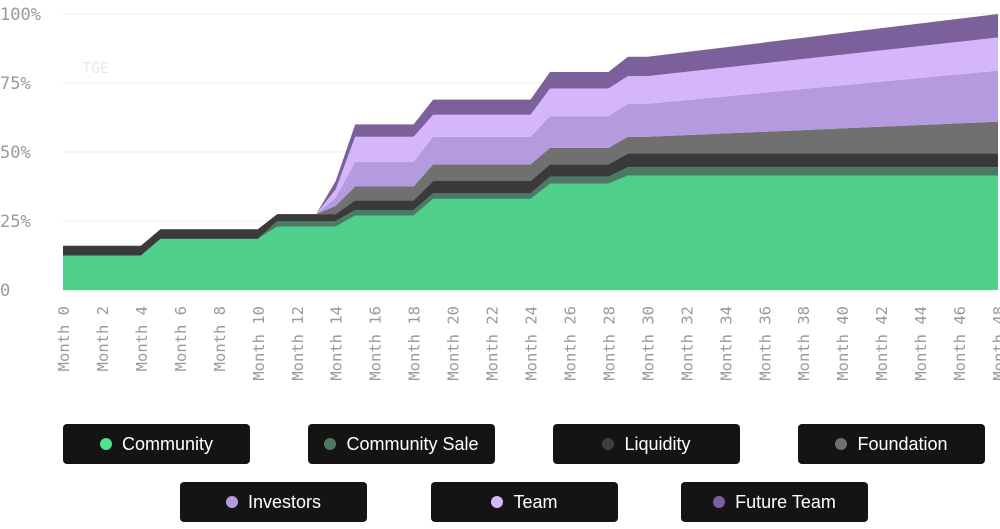 The image size is (1000, 529). I want to click on foundation-dot-icon, so click(841, 444).